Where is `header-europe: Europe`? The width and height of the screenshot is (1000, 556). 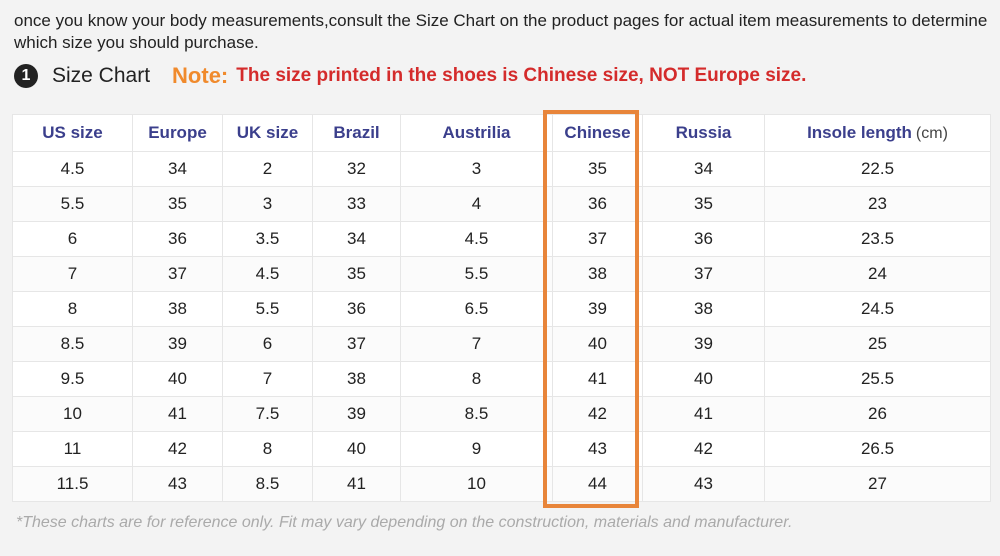 header-europe: Europe is located at coordinates (177, 133).